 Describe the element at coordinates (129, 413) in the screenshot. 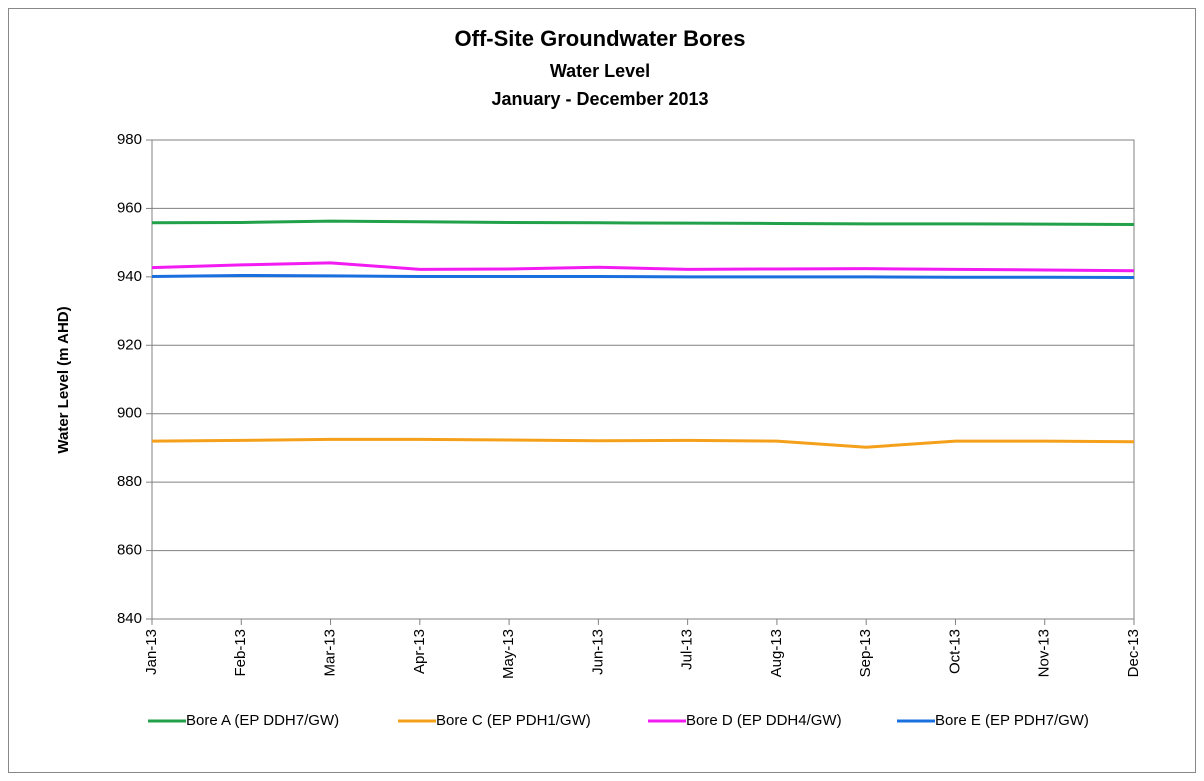

I see `y-tick-label: 900` at that location.